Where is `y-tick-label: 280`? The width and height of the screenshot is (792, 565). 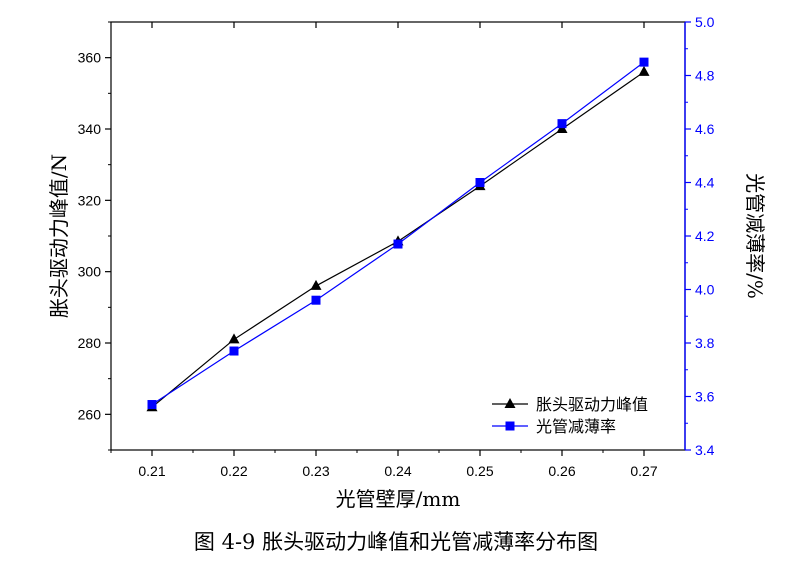
y-tick-label: 280 is located at coordinates (90, 343).